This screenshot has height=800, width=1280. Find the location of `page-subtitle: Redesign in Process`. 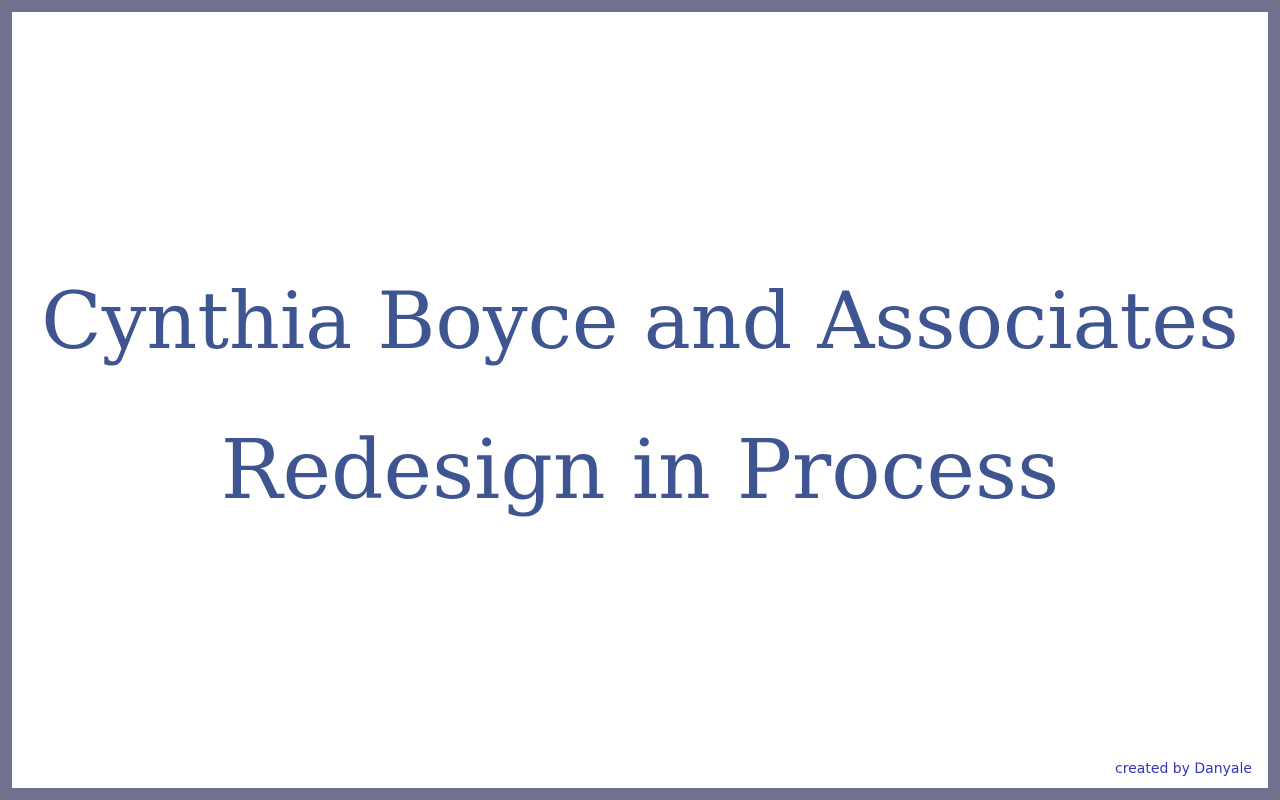

page-subtitle: Redesign in Process is located at coordinates (640, 470).